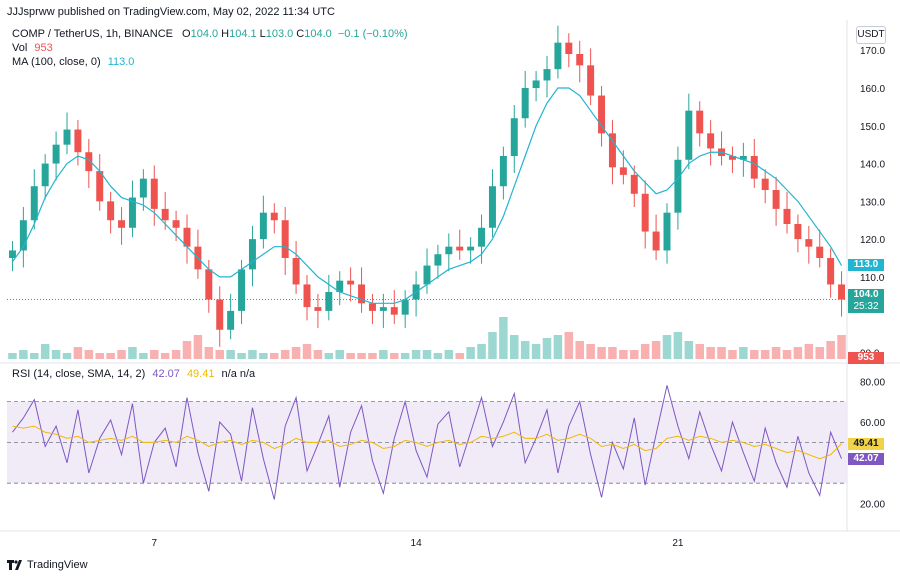 Image resolution: width=900 pixels, height=580 pixels. Describe the element at coordinates (866, 306) in the screenshot. I see `bar-countdown: 25:32` at that location.